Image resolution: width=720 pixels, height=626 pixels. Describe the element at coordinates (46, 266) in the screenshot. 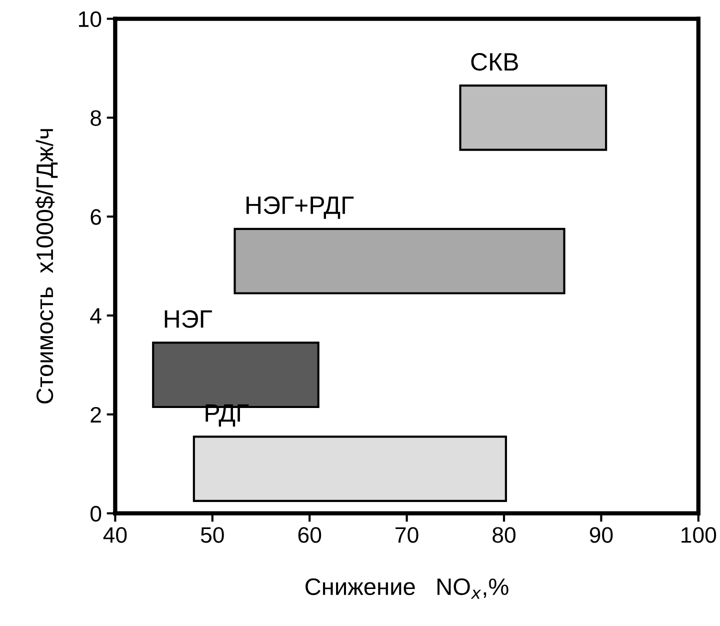

I see `y-axis-title: Стоимость x1000$/ГДж/ч` at that location.